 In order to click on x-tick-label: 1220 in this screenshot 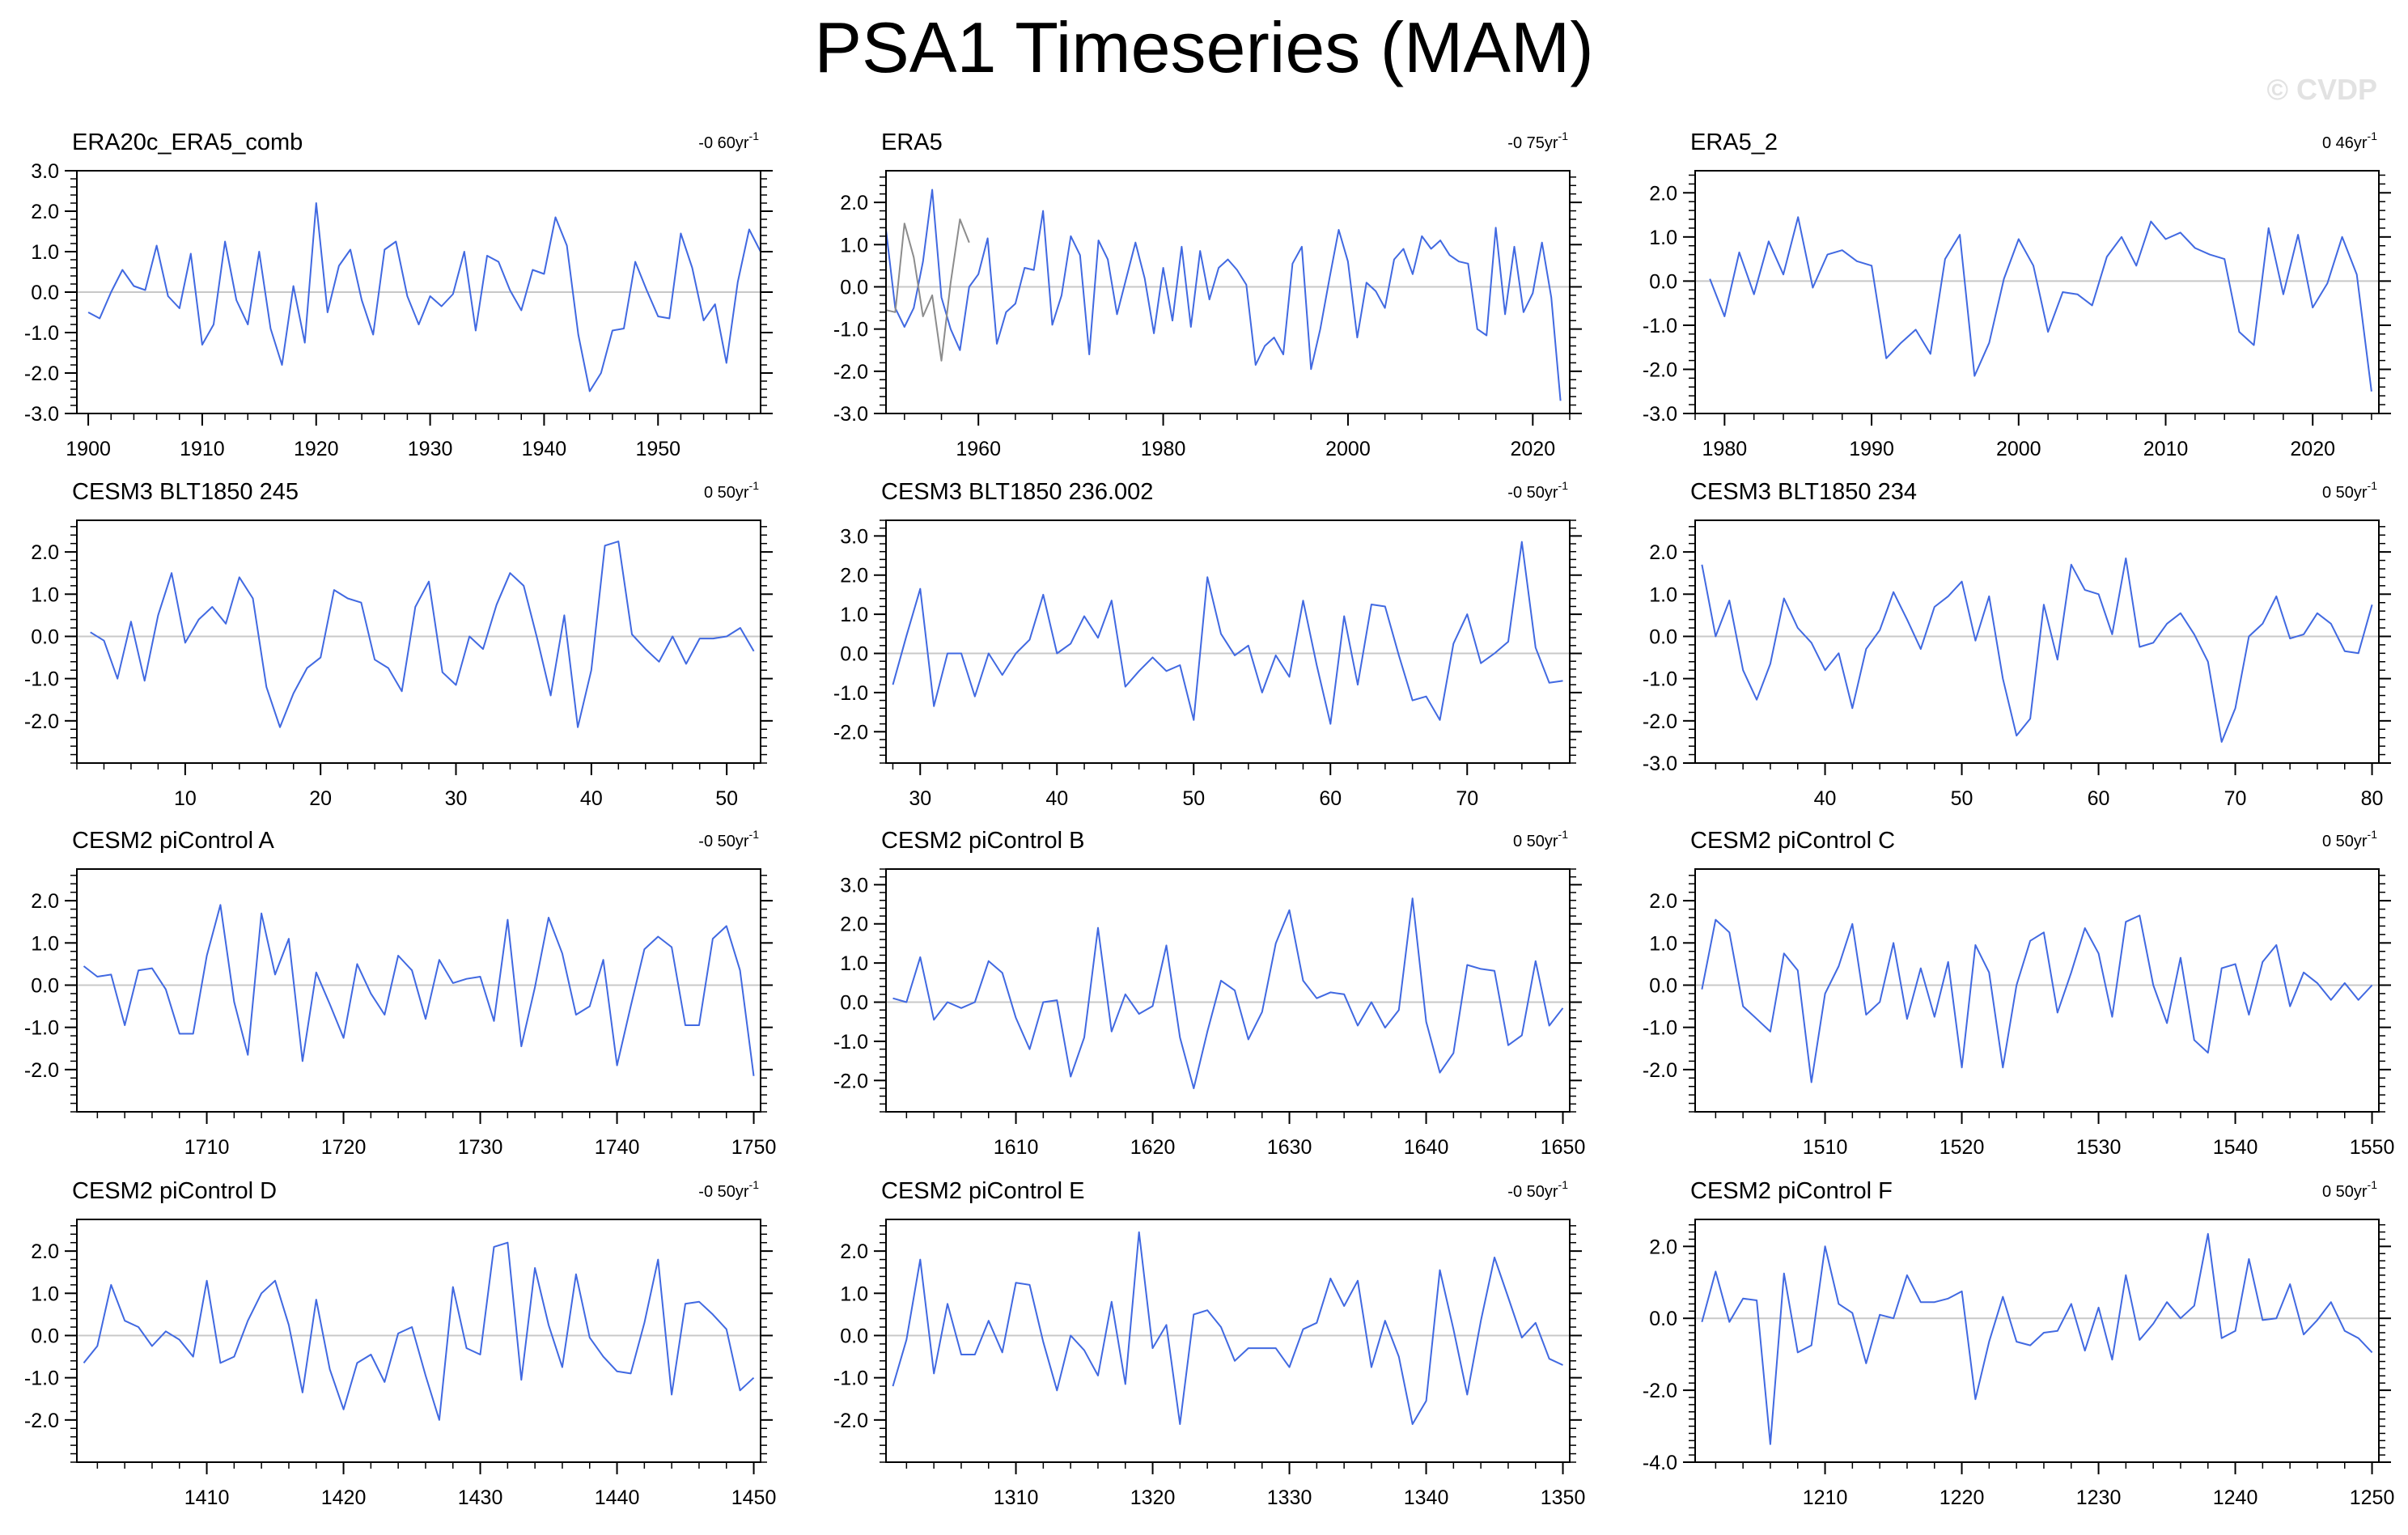, I will do `click(1962, 1497)`.